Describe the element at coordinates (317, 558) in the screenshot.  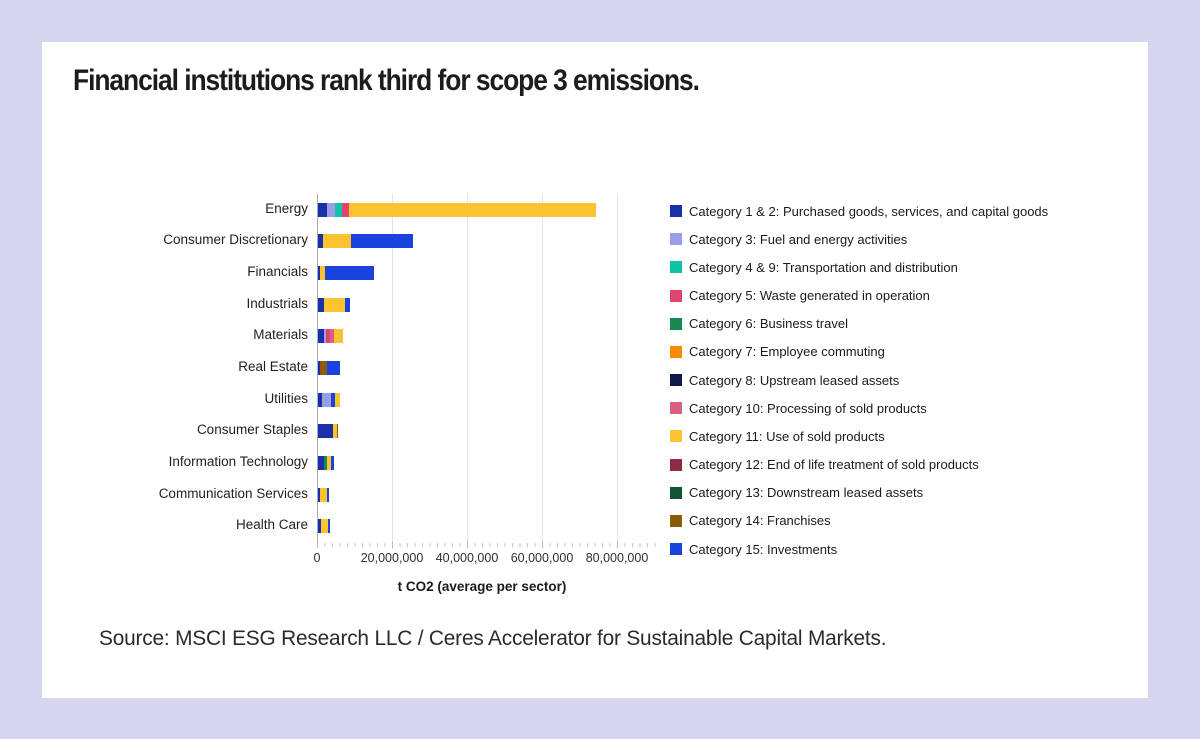
I see `x-tick-label: 0` at that location.